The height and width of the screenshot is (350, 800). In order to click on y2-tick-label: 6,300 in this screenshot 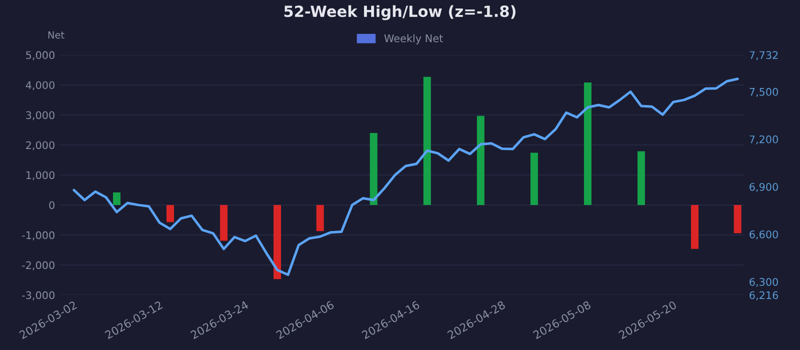, I will do `click(764, 282)`.